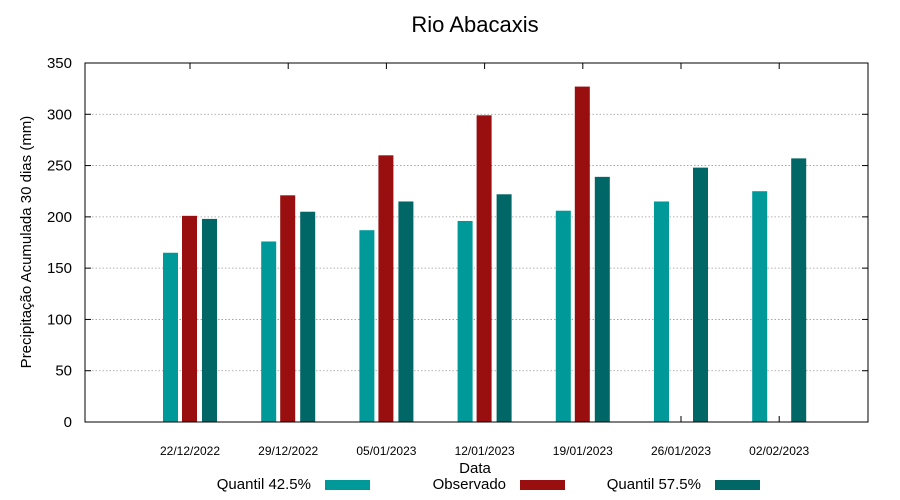  Describe the element at coordinates (264, 484) in the screenshot. I see `legend-label: Quantil 42.5%` at that location.